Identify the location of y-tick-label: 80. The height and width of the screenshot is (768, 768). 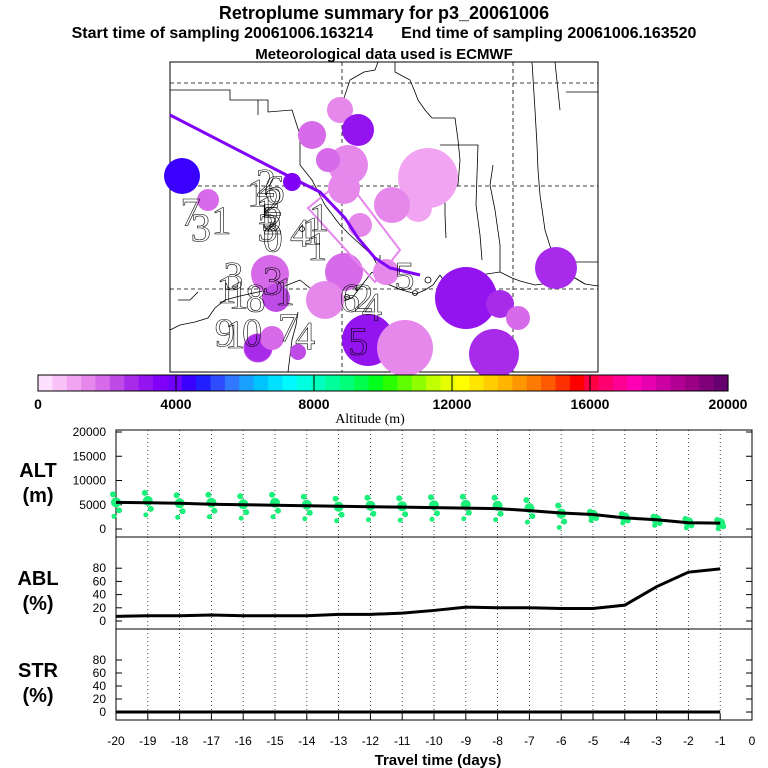
(100, 568).